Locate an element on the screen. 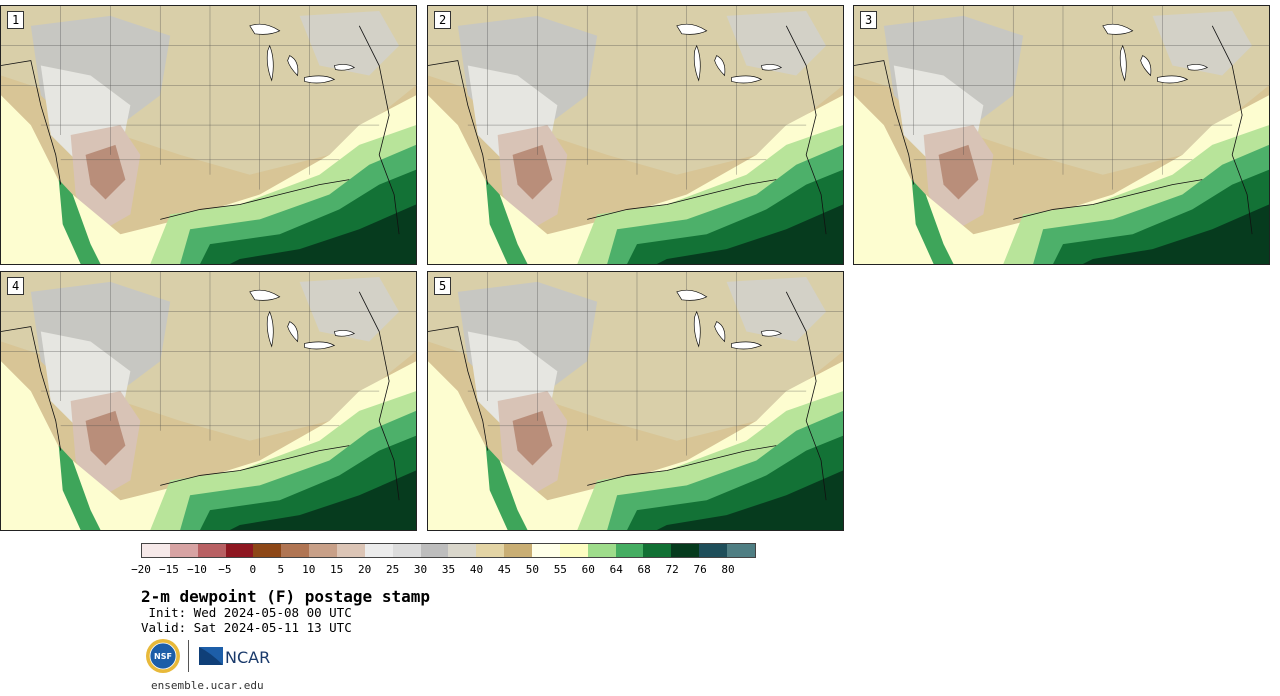 The height and width of the screenshot is (696, 1280). colorbar-tick-label: 60 is located at coordinates (588, 569).